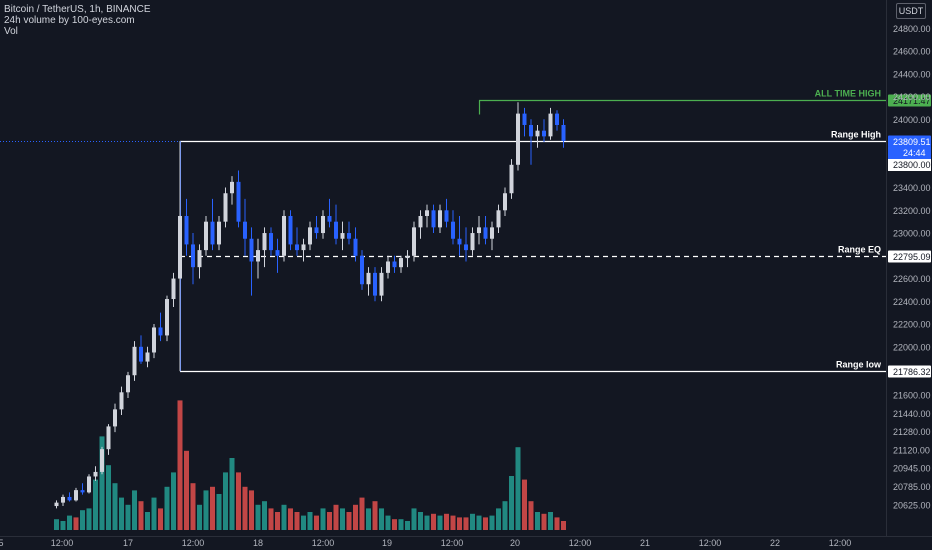 This screenshot has width=932, height=550. What do you see at coordinates (310, 465) in the screenshot?
I see `volume-bars` at bounding box center [310, 465].